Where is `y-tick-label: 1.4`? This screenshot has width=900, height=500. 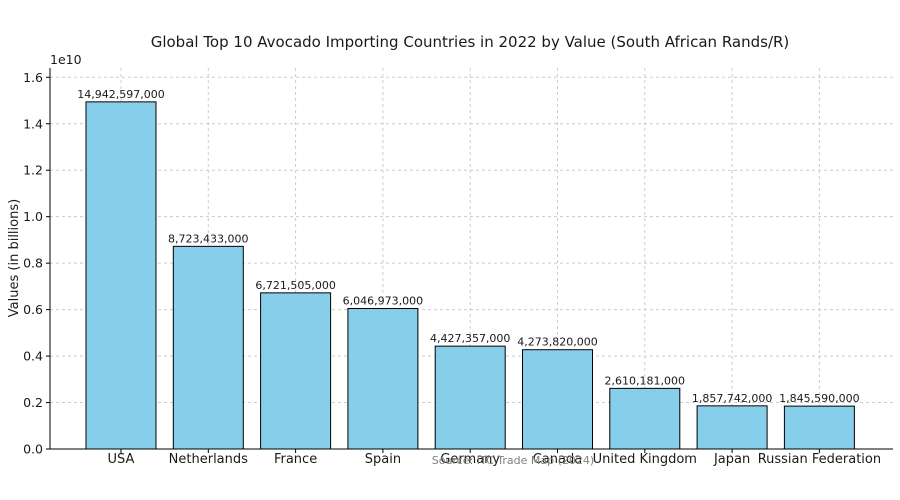
y-tick-label: 1.4 is located at coordinates (33, 123).